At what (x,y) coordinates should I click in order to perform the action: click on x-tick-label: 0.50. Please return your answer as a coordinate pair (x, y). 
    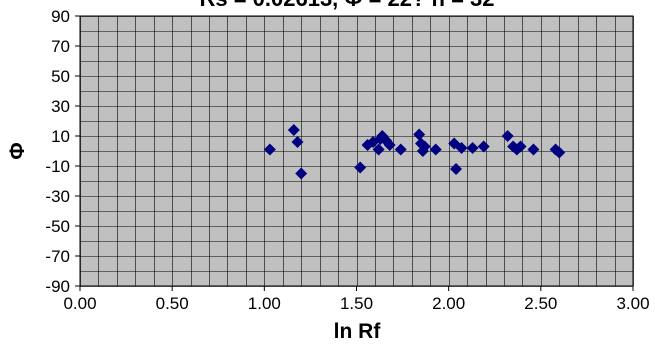
    Looking at the image, I should click on (172, 303).